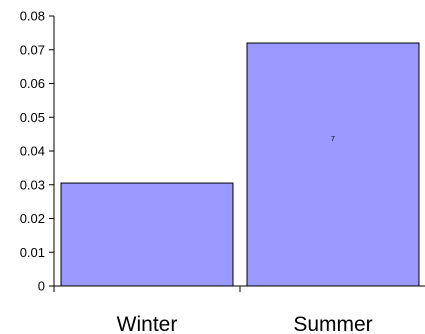 The width and height of the screenshot is (425, 334). Describe the element at coordinates (32, 184) in the screenshot. I see `y-tick-label: 0.03` at that location.